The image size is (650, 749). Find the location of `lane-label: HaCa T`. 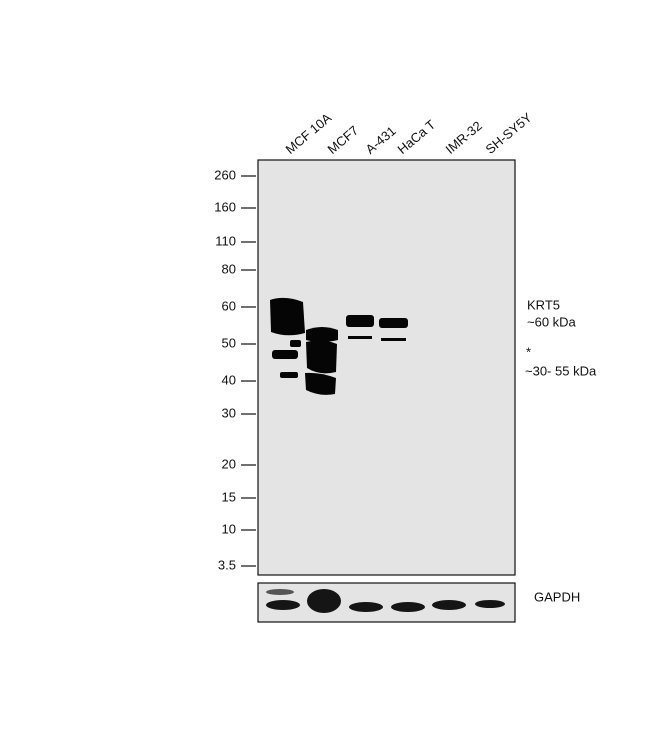

lane-label: HaCa T is located at coordinates (416, 137).